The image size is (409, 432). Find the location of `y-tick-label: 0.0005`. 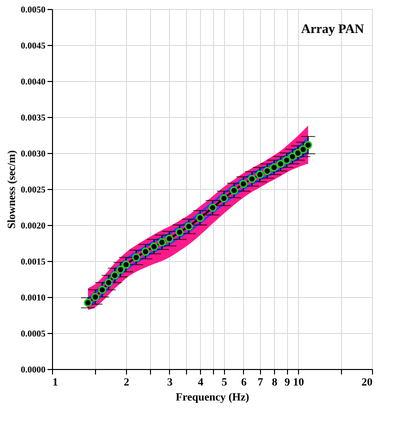

y-tick-label: 0.0005 is located at coordinates (33, 333).